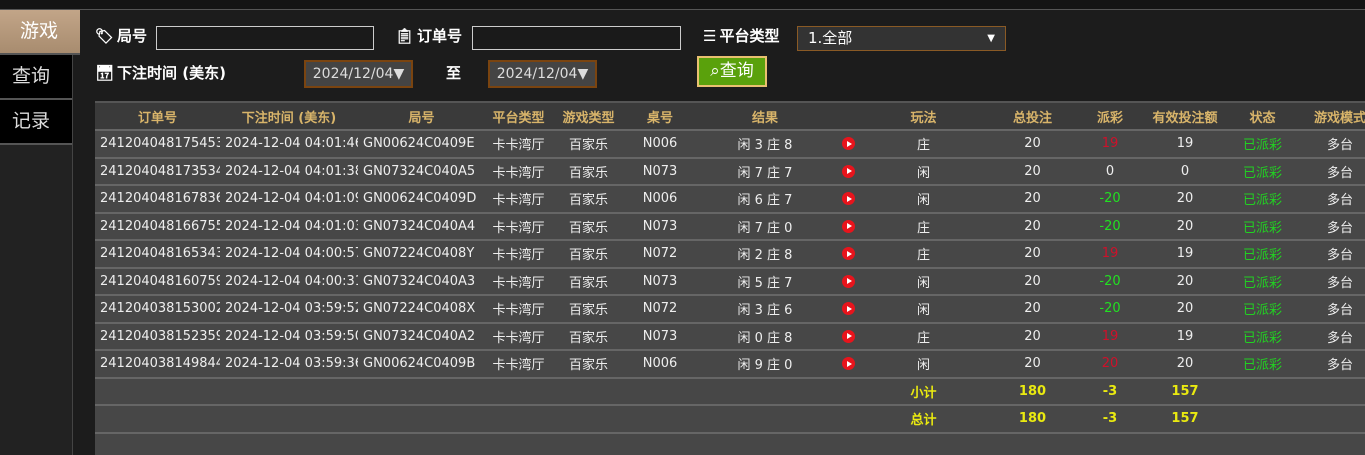 The image size is (1365, 455). What do you see at coordinates (1032, 117) in the screenshot?
I see `column-header: 总投注` at bounding box center [1032, 117].